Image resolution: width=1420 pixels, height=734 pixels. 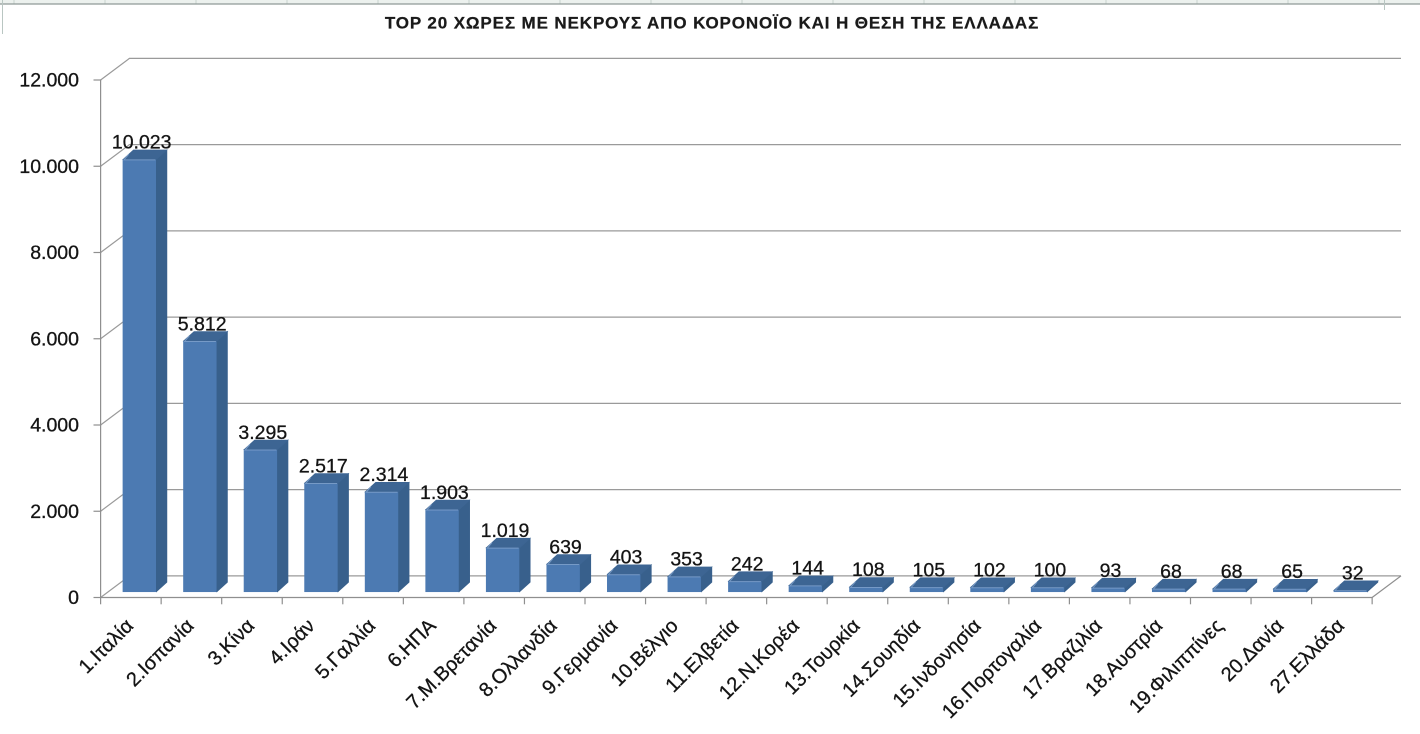 I want to click on svg-text: 32, so click(x=1353, y=574).